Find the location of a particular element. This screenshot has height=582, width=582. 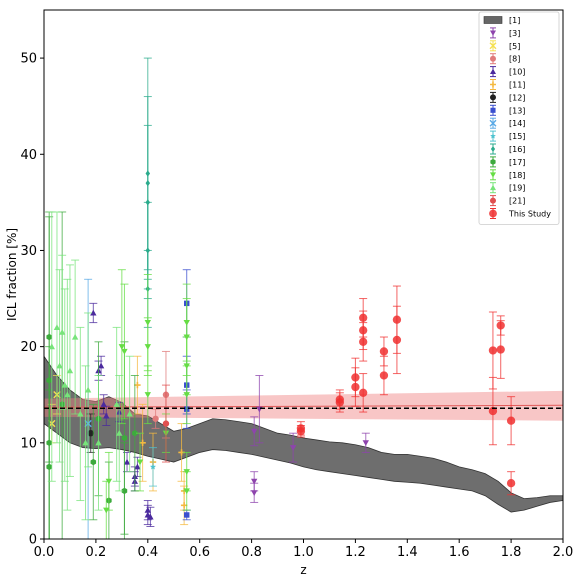

legend-entry: [10] is located at coordinates (507, 72).